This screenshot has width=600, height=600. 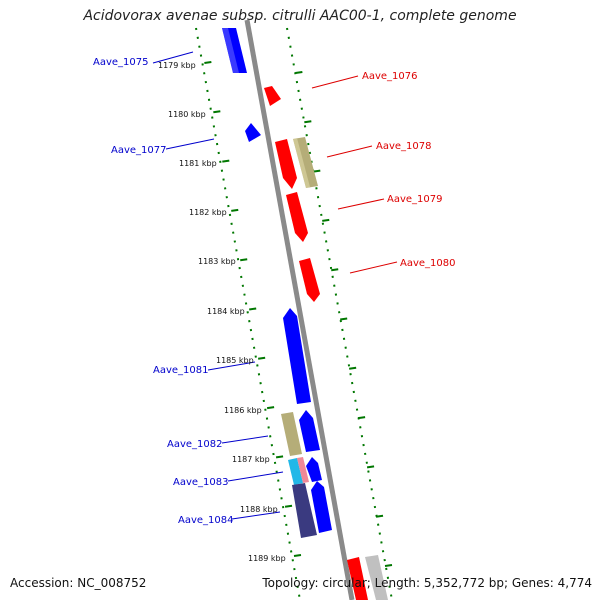 I want to click on gene-label-aave-1081: Aave_1081, so click(x=181, y=370).